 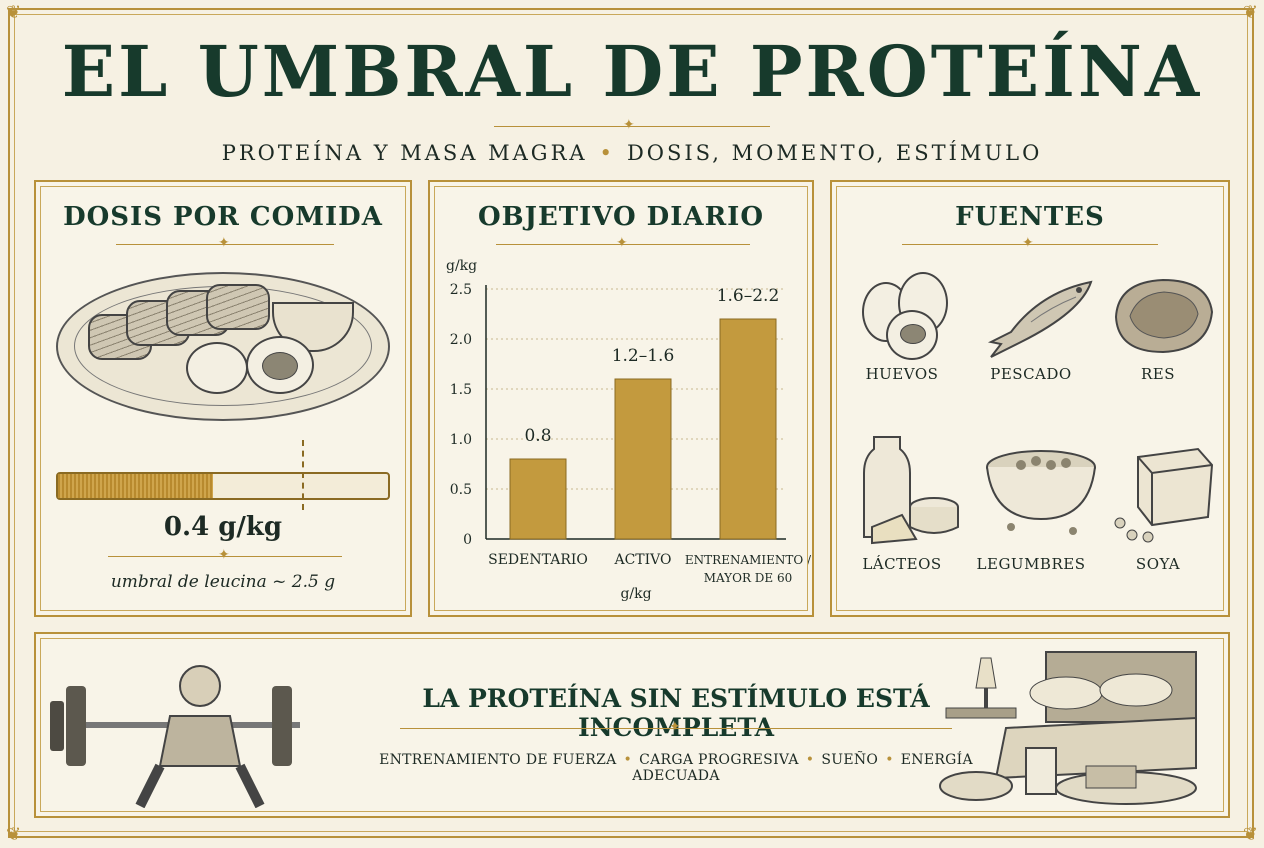 What do you see at coordinates (461, 266) in the screenshot?
I see `y-axis-label: g/kg` at bounding box center [461, 266].